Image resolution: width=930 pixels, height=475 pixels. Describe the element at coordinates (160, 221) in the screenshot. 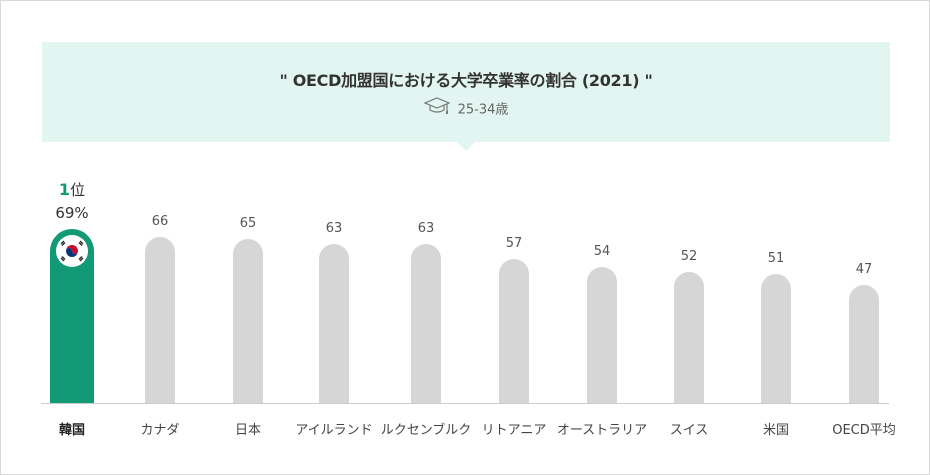

I see `value-label-1: 66` at that location.